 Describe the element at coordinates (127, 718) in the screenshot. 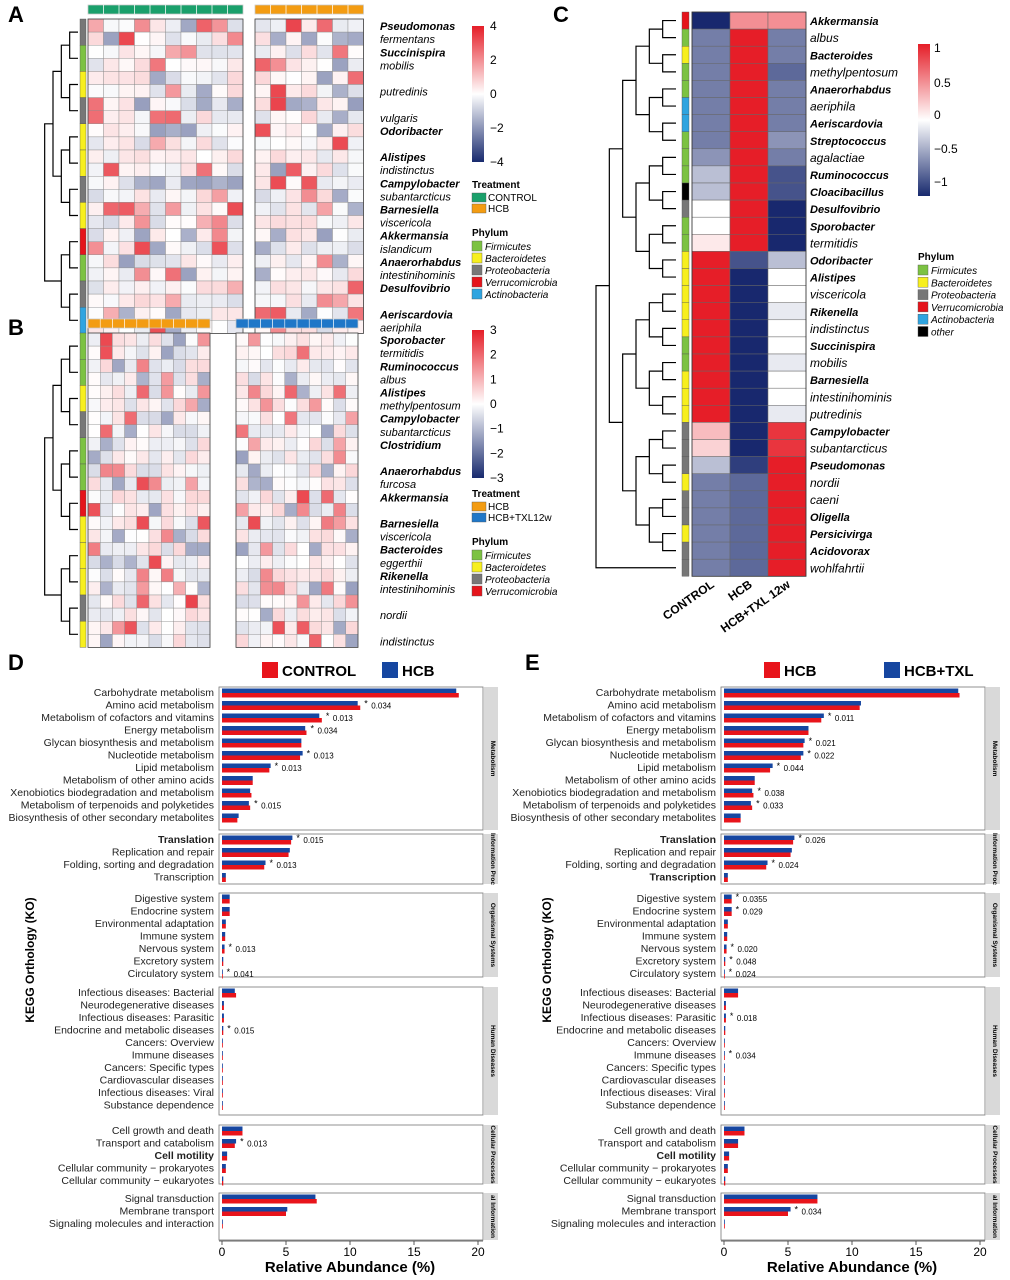

I see `category-label: Metabolism of cofactors and vitamins` at that location.